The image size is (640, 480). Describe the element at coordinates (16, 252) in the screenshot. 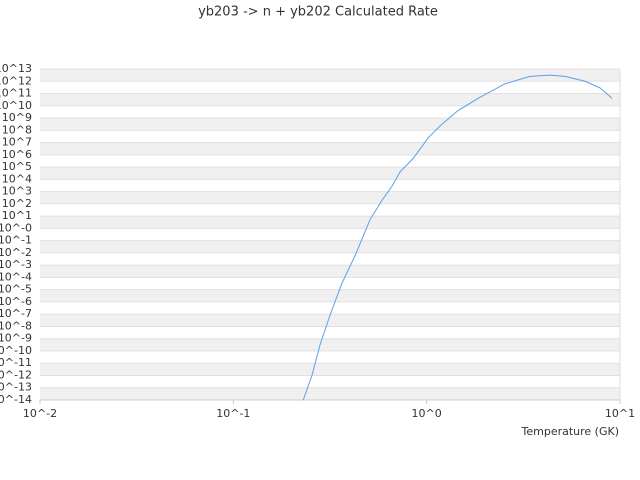

I see `y-tick-label: 10^-2` at that location.